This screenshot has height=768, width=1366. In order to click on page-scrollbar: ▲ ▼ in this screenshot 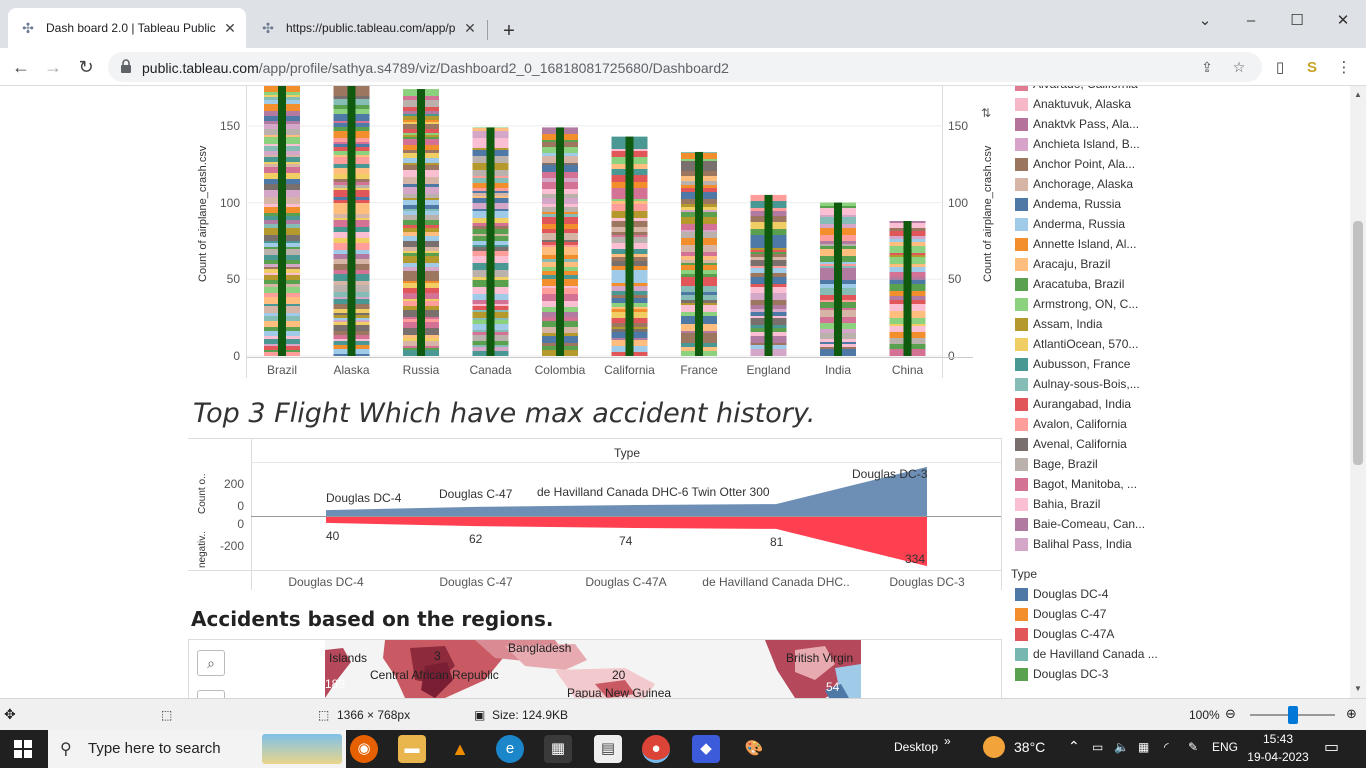, I will do `click(1358, 392)`.